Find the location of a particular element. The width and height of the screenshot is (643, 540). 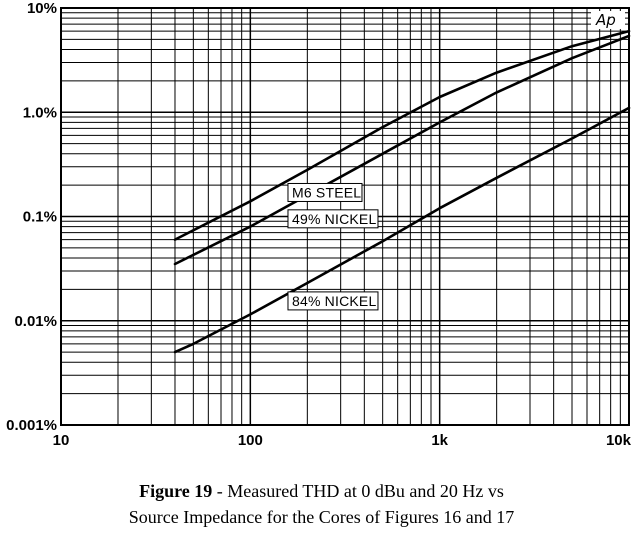

series-label-0: M6 STEEL is located at coordinates (325, 192).